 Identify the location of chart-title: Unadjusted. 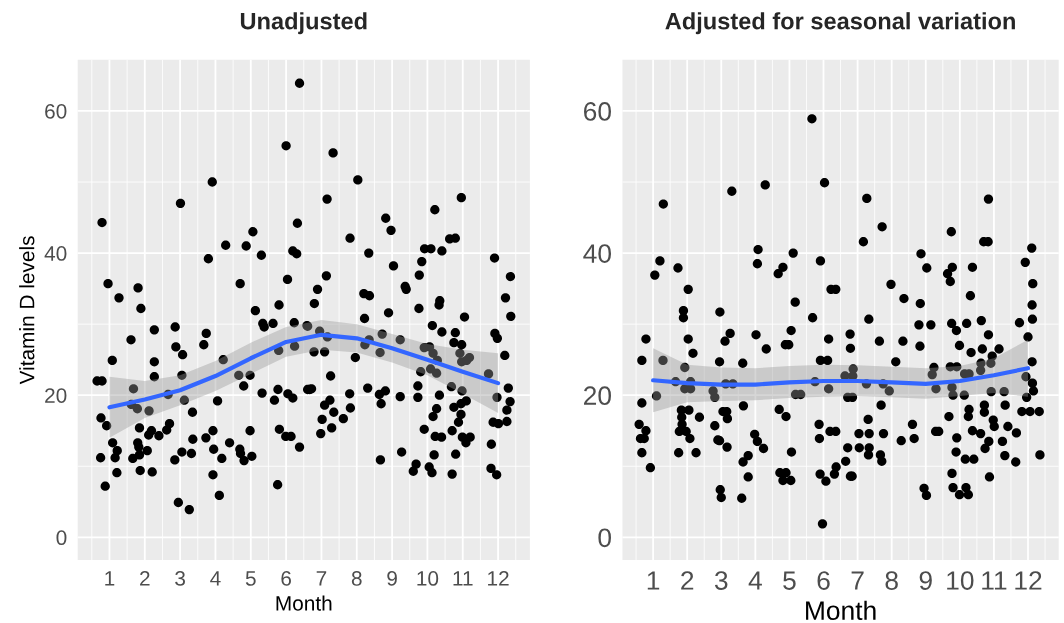
(303, 23).